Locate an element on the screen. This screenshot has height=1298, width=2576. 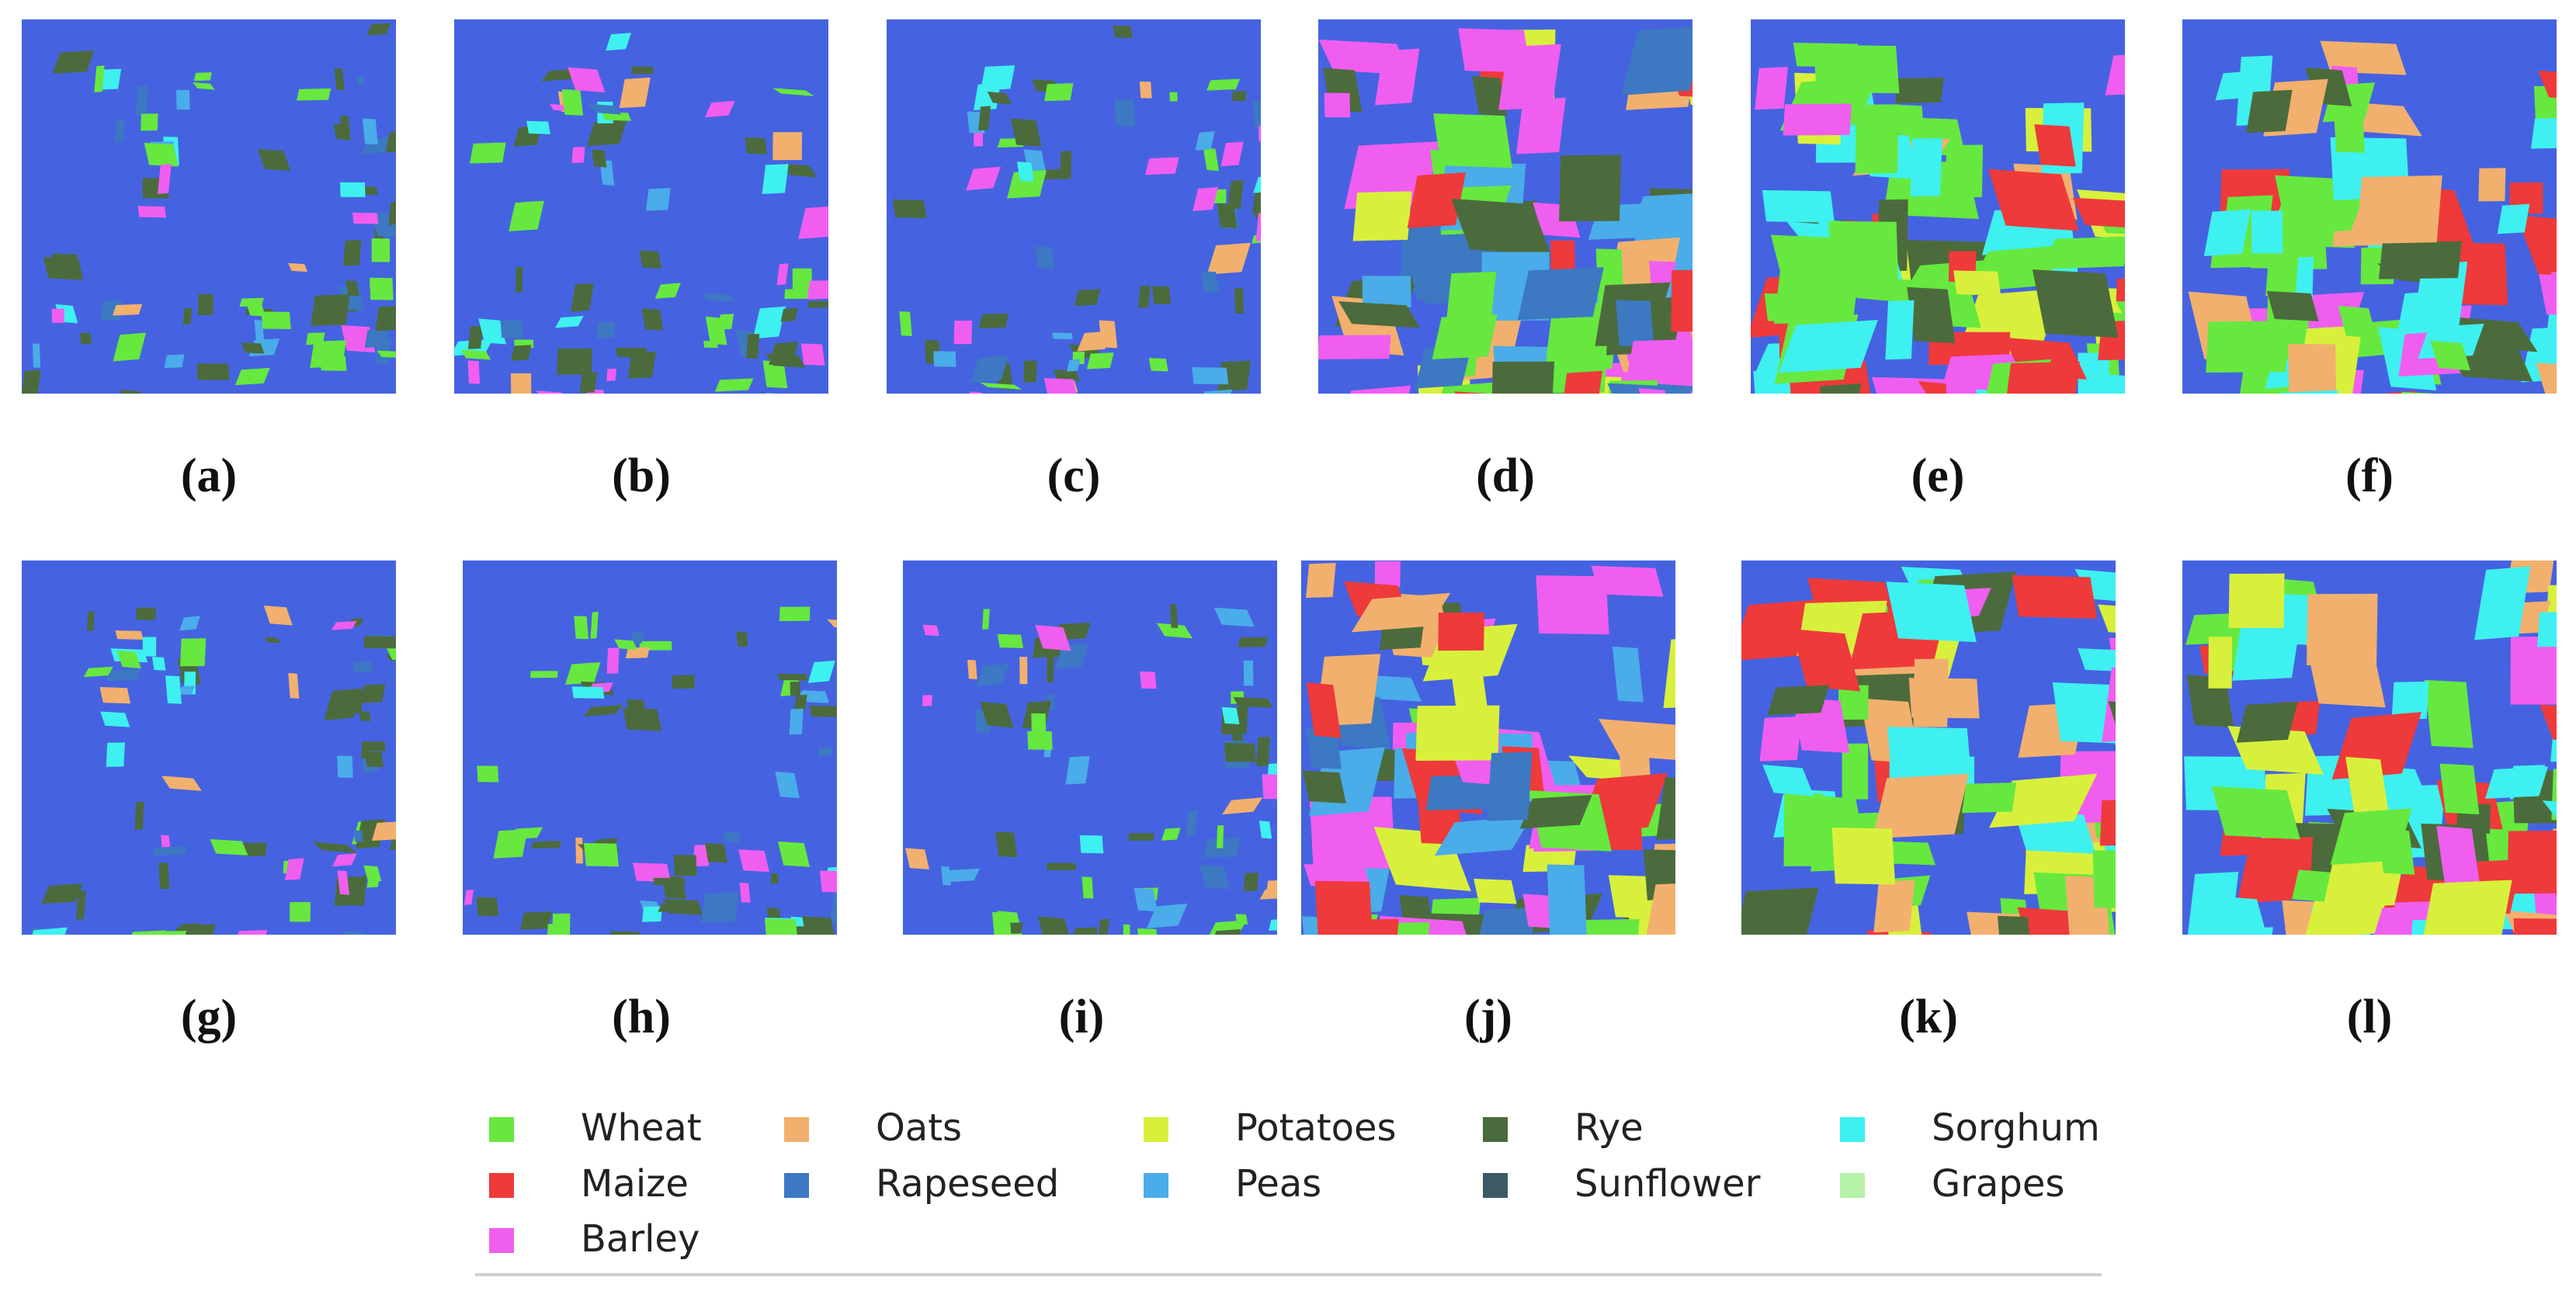
legend-label-rapeseed: Rapeseed is located at coordinates (968, 1184).